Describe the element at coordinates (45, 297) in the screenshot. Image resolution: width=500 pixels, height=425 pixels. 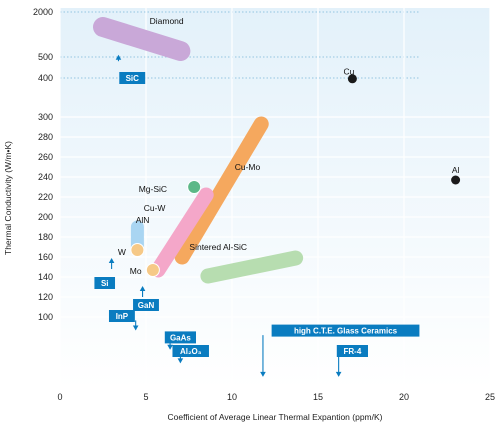
I see `y-tick-label: 120` at that location.